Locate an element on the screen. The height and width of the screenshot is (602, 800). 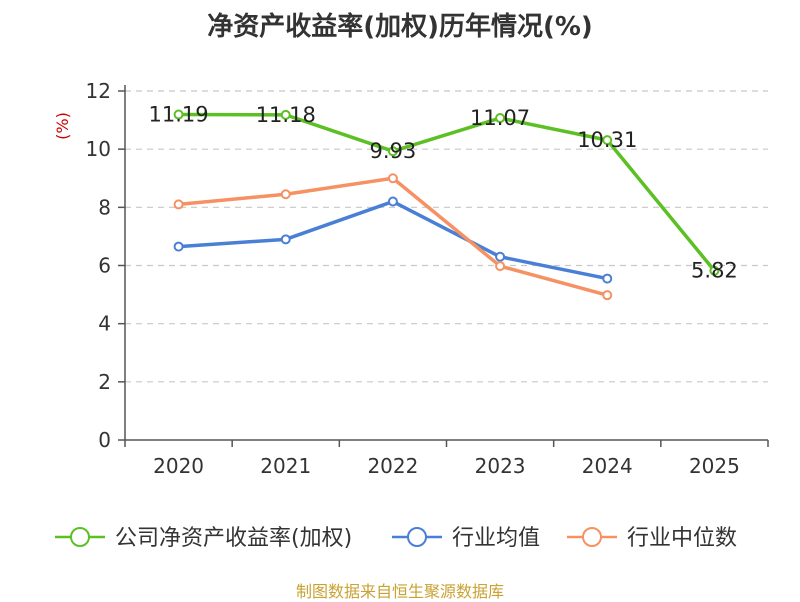
y-tick-label: 4 is located at coordinates (104, 324).